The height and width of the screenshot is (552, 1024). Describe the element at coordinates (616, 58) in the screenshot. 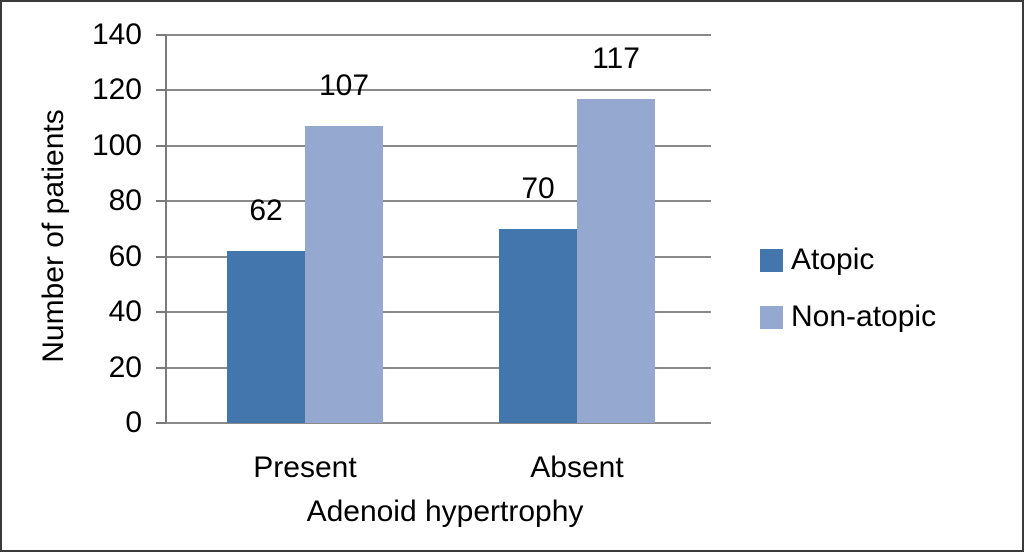

I see `bar-value-label: 117` at that location.